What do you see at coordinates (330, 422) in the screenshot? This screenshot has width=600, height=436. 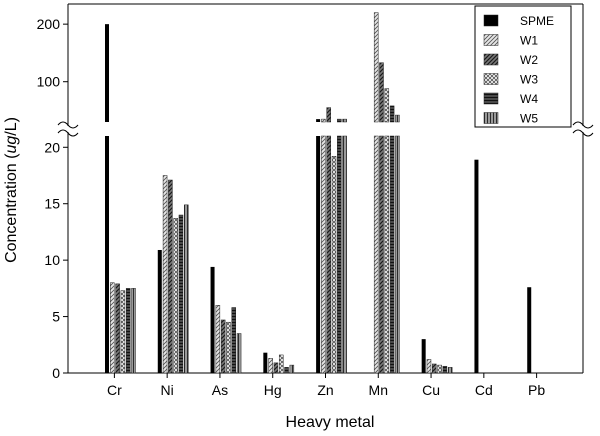 I see `x-axis-title: Heavy metal` at bounding box center [330, 422].